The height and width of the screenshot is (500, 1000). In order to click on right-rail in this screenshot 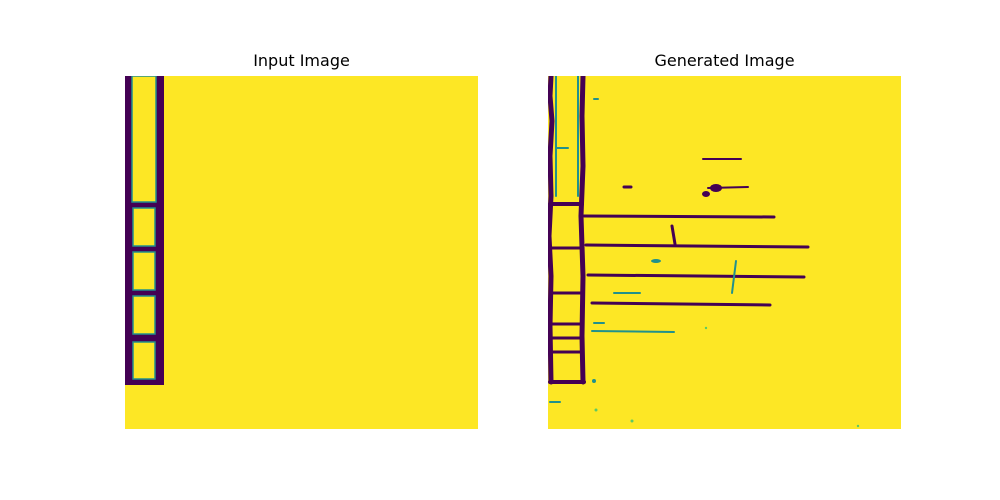, I will do `click(582, 230)`.